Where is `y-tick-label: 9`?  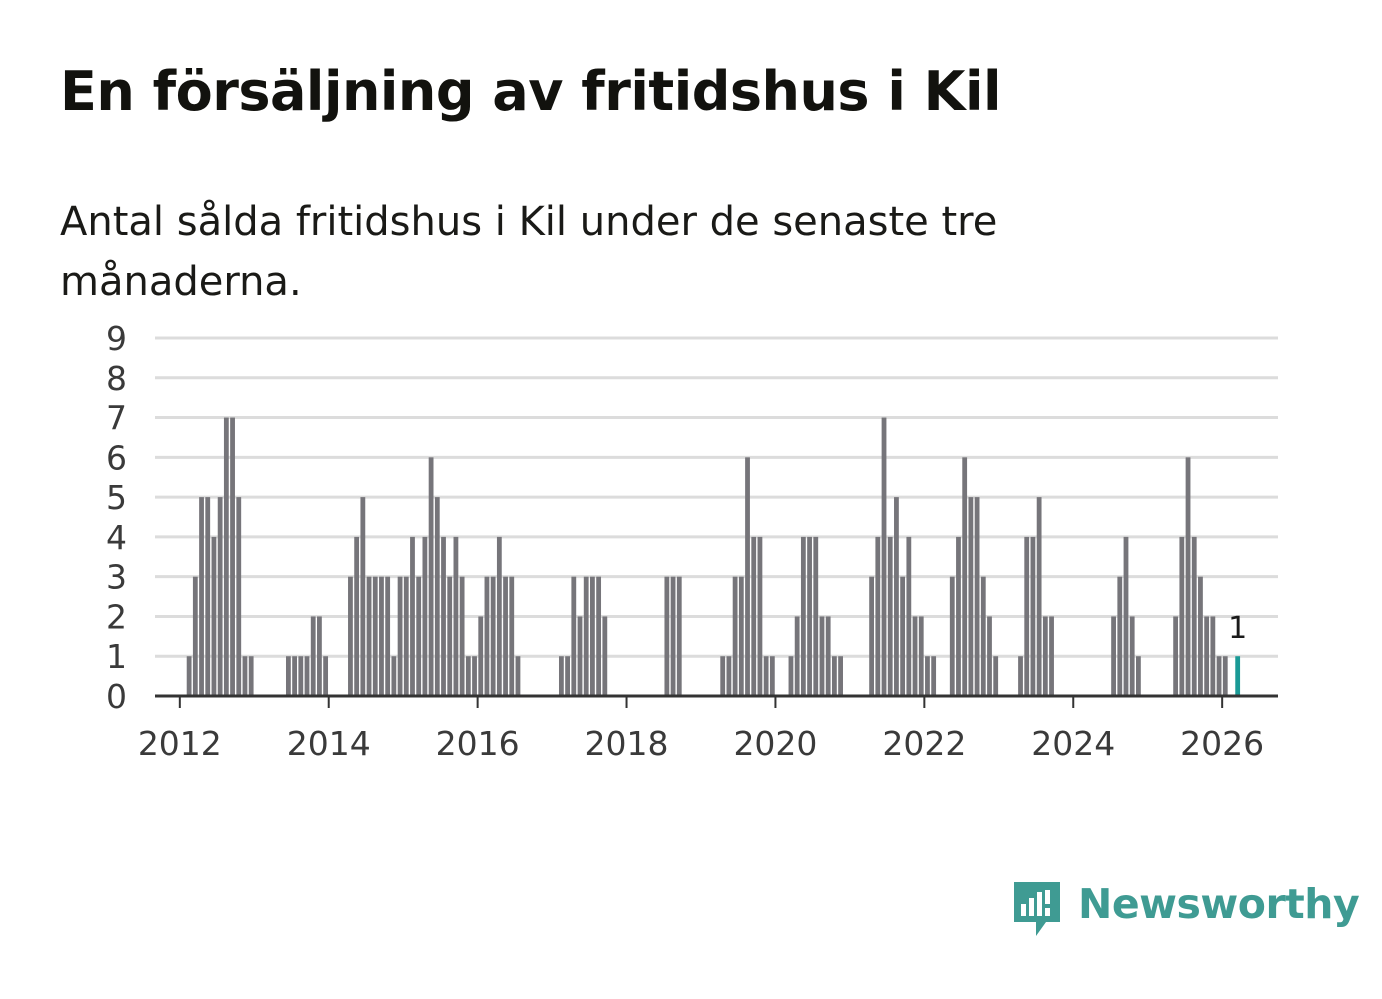
y-tick-label: 9 is located at coordinates (116, 338).